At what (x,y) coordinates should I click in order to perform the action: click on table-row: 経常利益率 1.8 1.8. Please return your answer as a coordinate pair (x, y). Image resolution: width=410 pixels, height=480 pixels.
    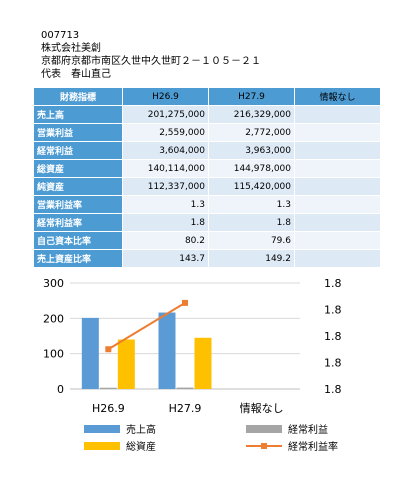
    Looking at the image, I should click on (207, 222).